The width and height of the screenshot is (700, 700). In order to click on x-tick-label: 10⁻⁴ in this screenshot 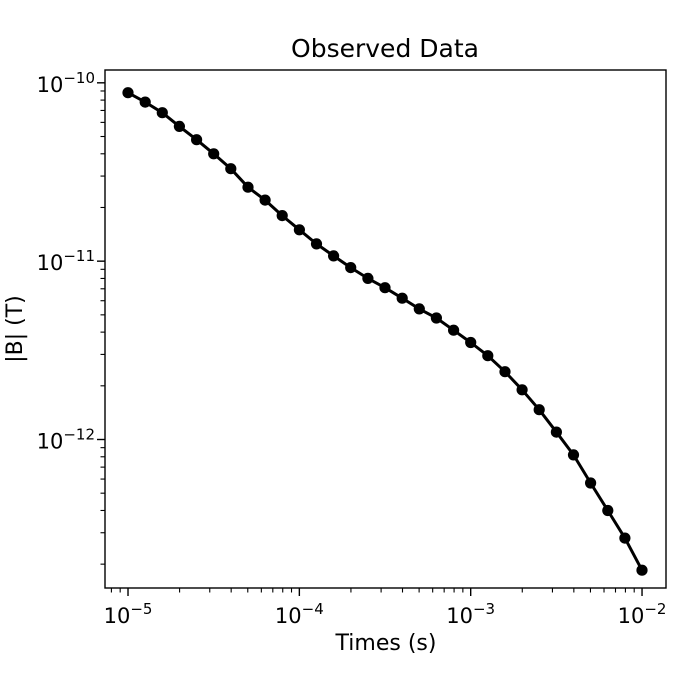, I will do `click(299, 614)`.